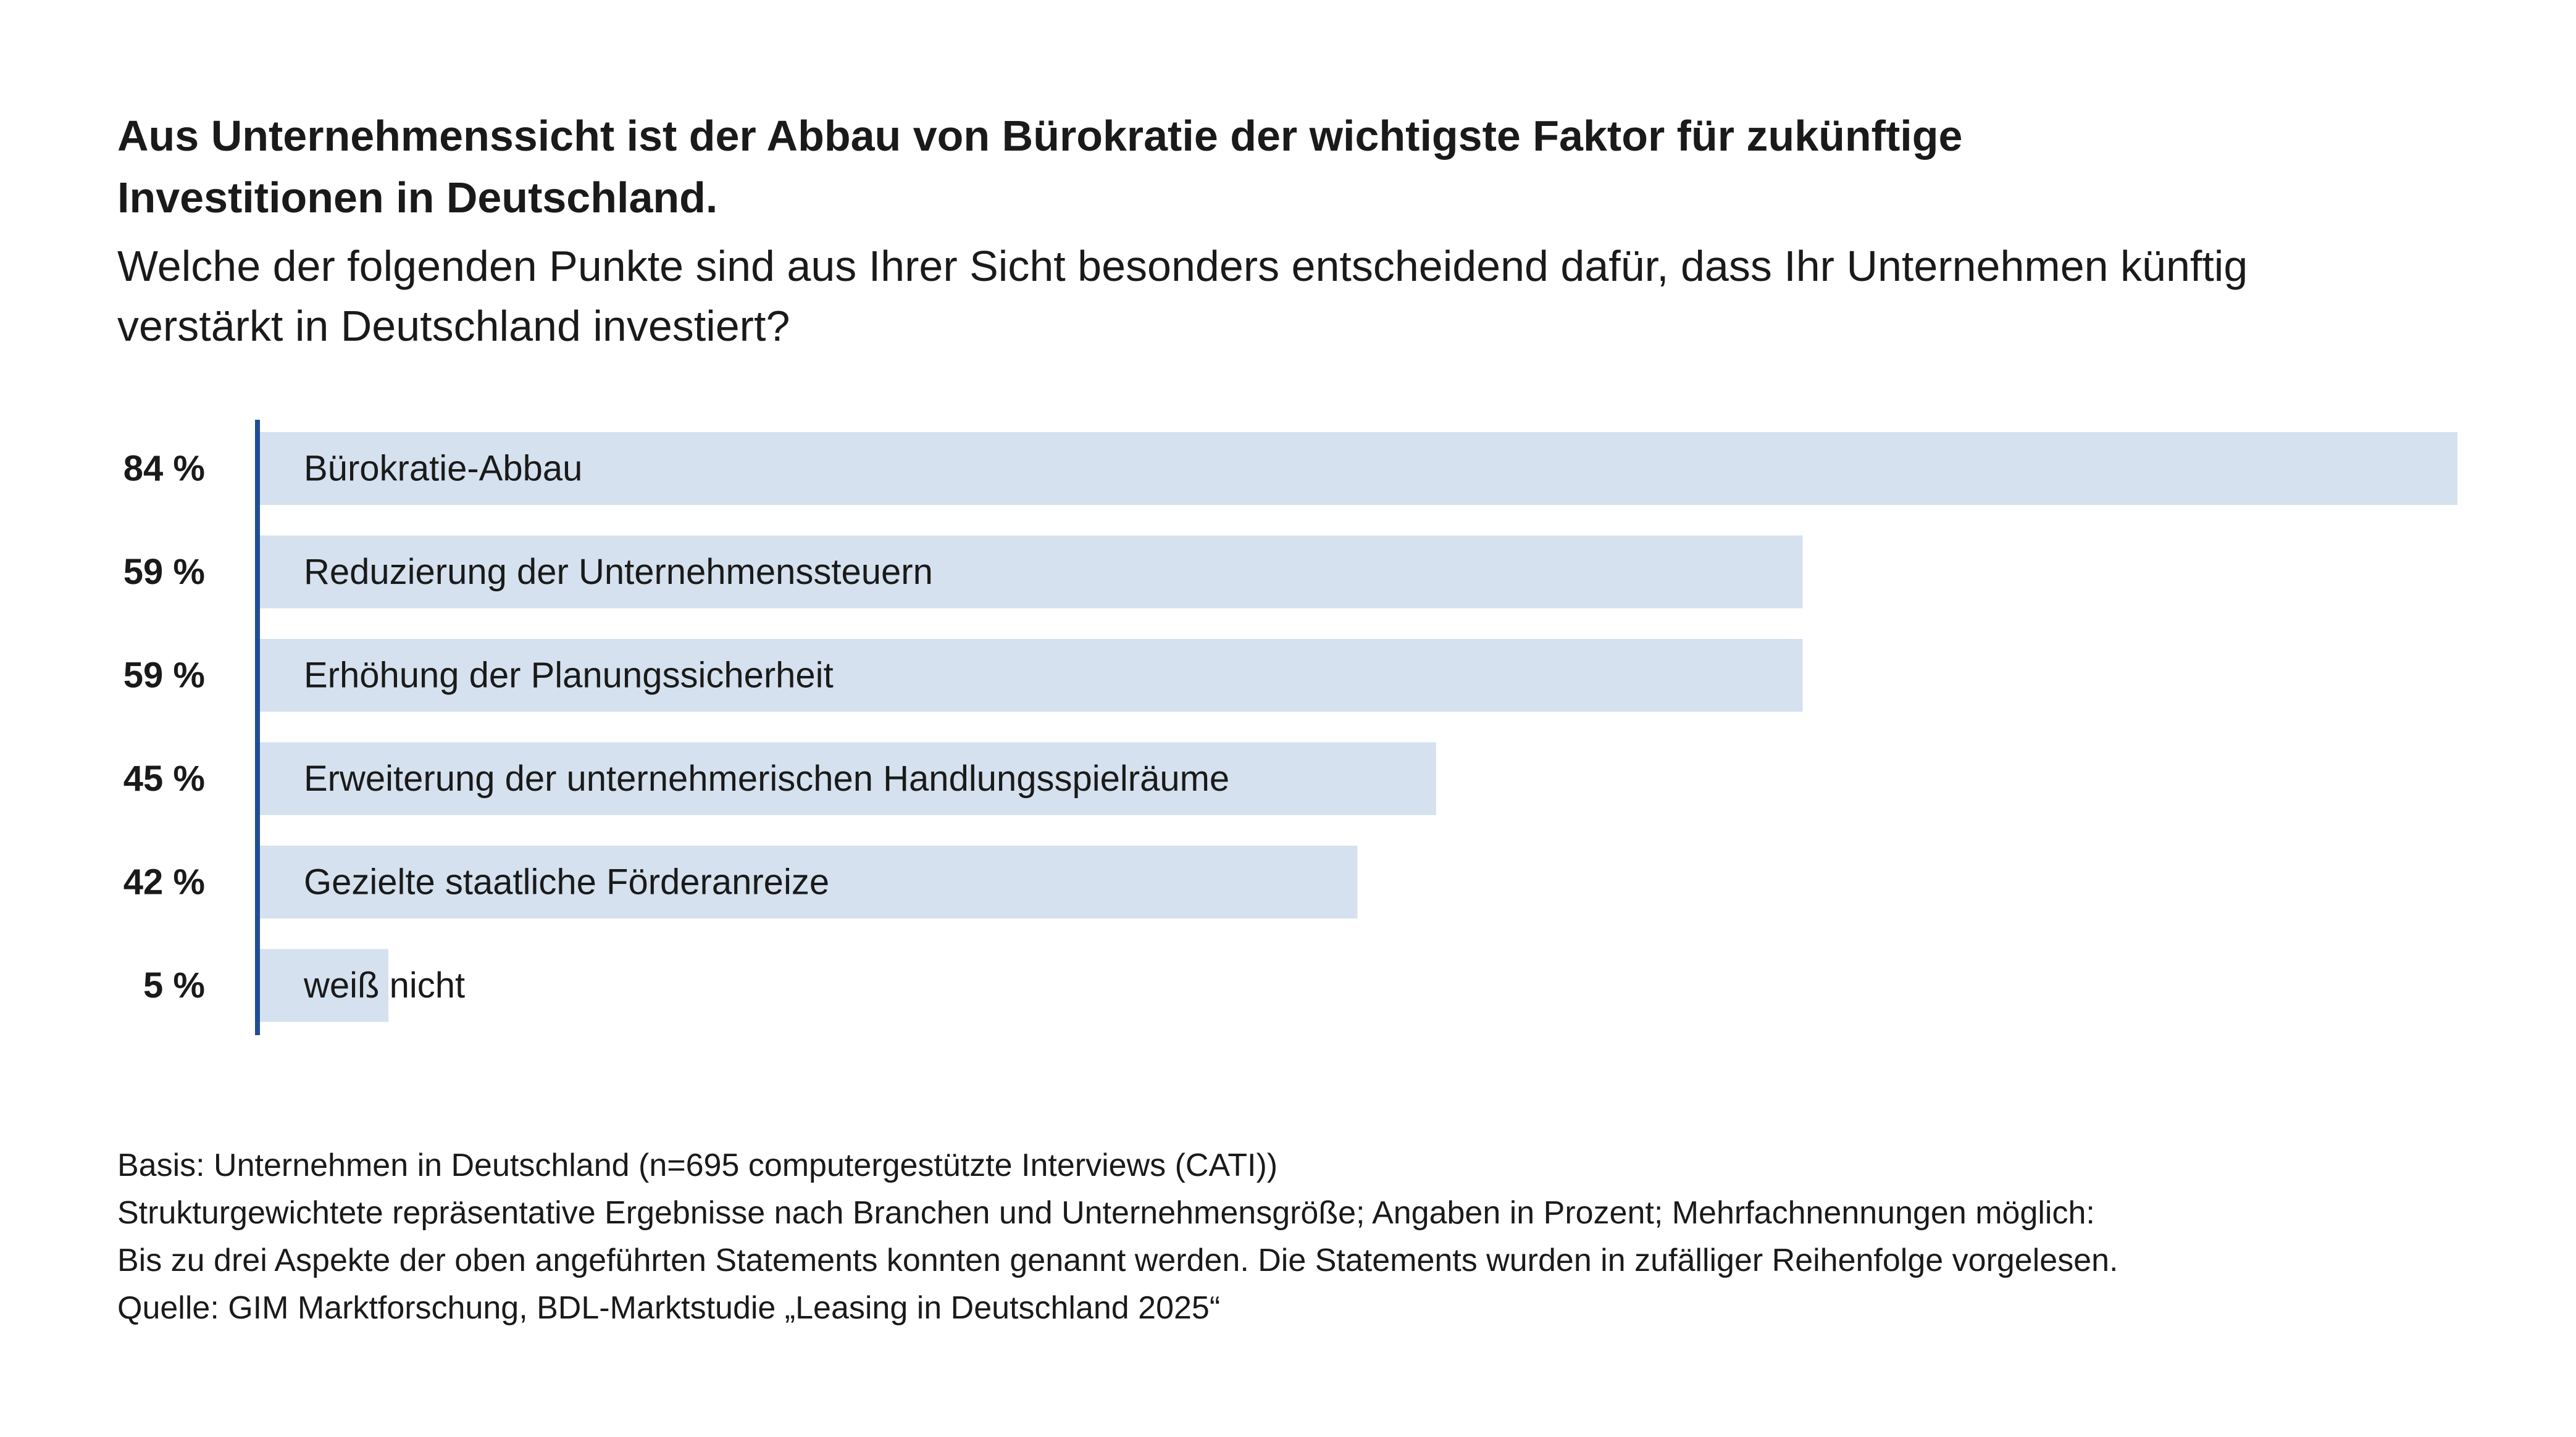  I want to click on value-label-2: 59 %, so click(164, 572).